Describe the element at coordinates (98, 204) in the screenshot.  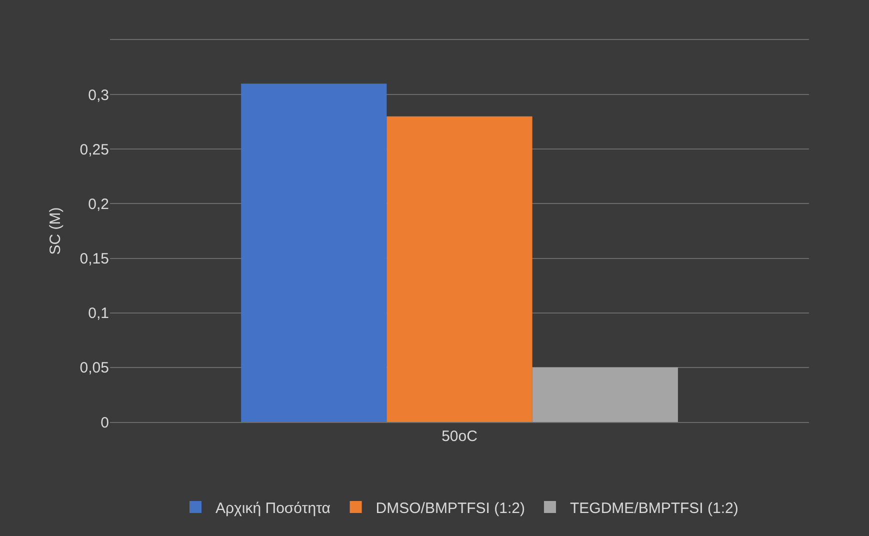
I see `y-tick-label: 0,2` at that location.